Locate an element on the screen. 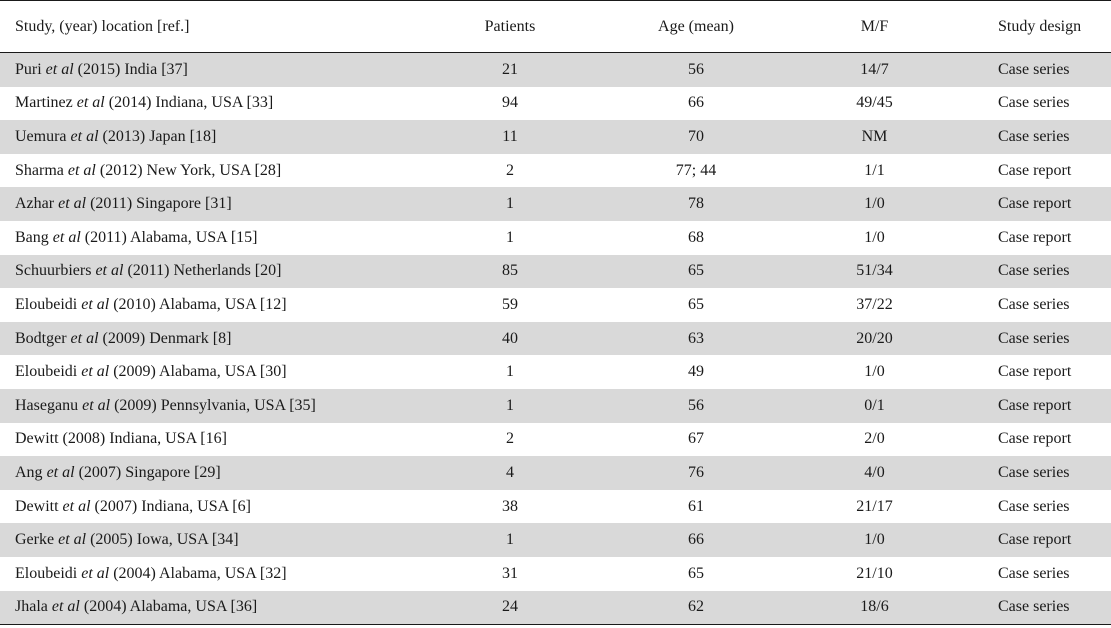 Image resolution: width=1111 pixels, height=628 pixels. cell-patients: 24 is located at coordinates (510, 608).